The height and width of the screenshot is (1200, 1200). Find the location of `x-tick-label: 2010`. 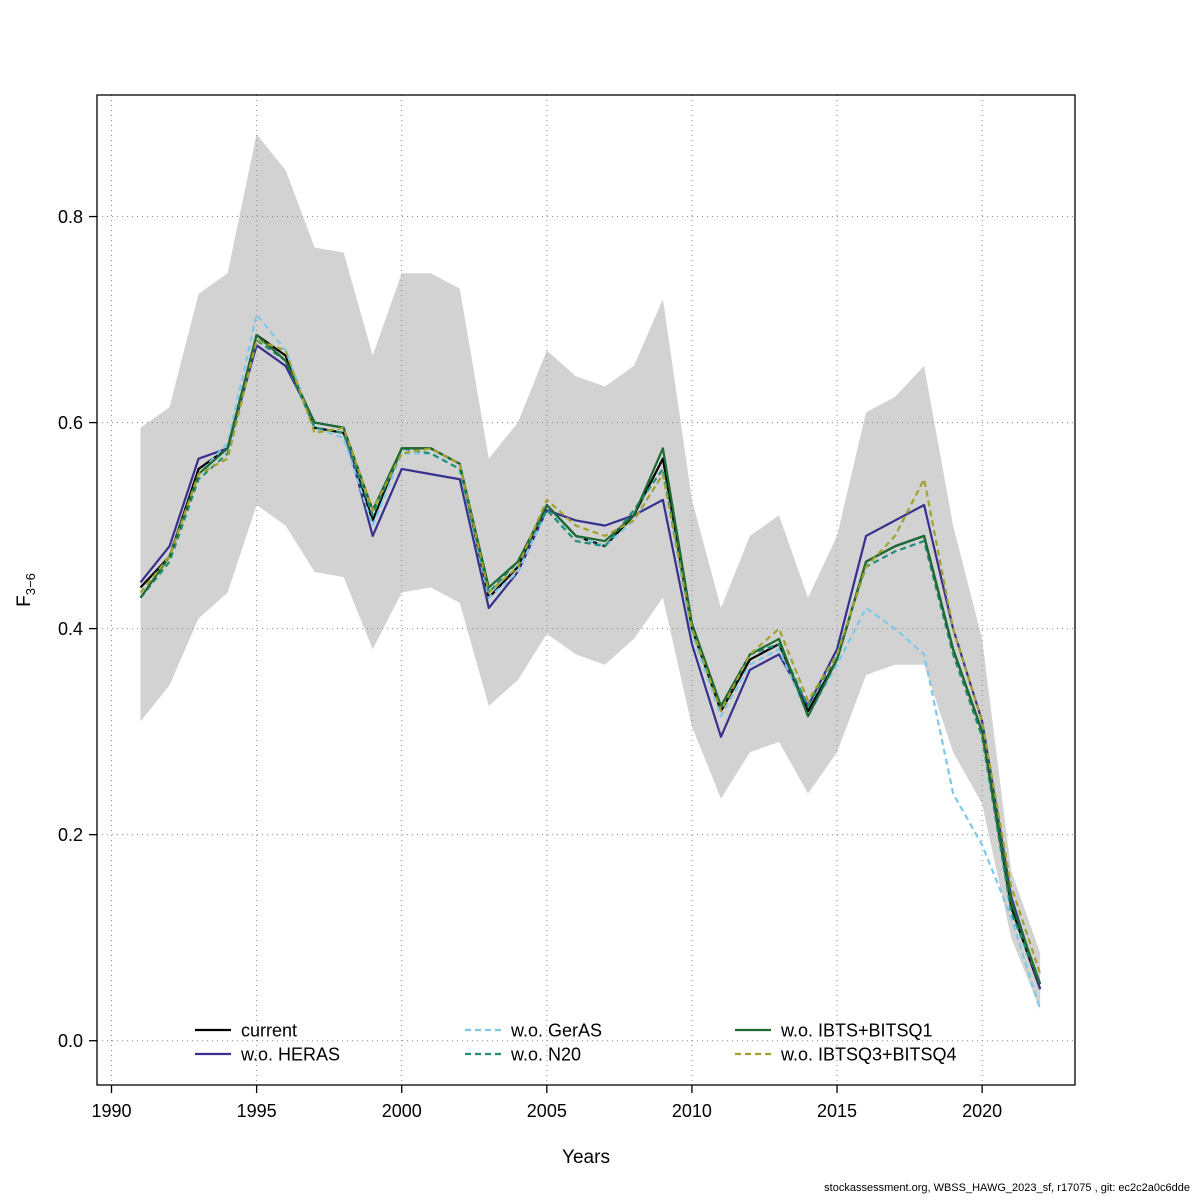

x-tick-label: 2010 is located at coordinates (692, 1111).